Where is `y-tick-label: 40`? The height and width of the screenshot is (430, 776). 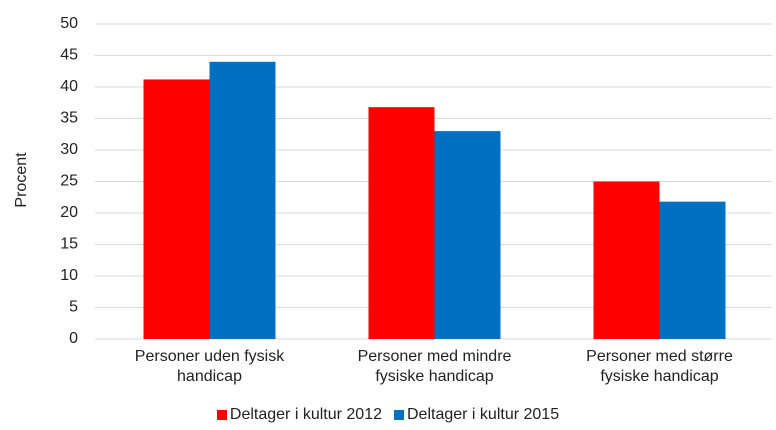 y-tick-label: 40 is located at coordinates (69, 86).